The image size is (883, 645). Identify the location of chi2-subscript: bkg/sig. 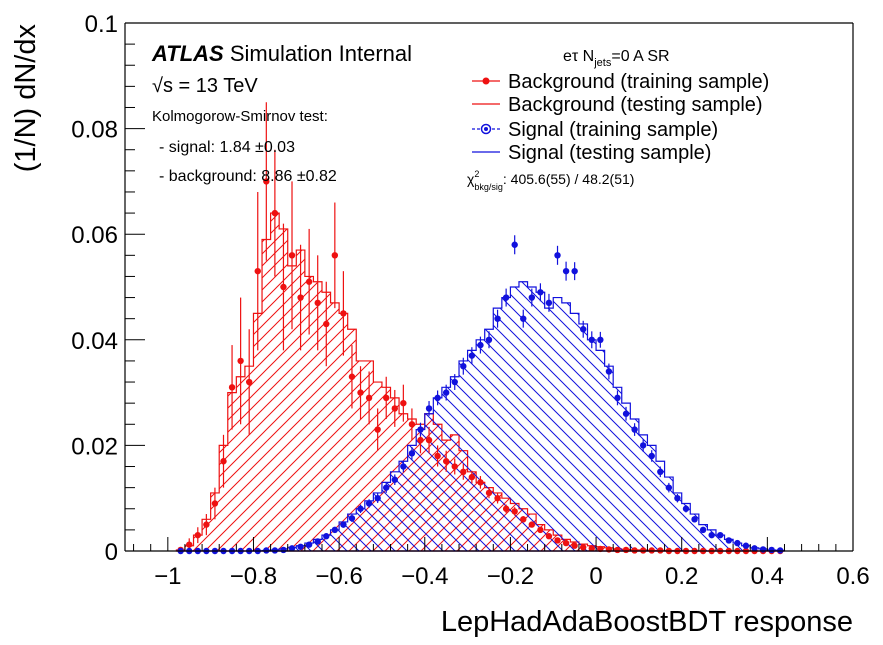
(488, 187).